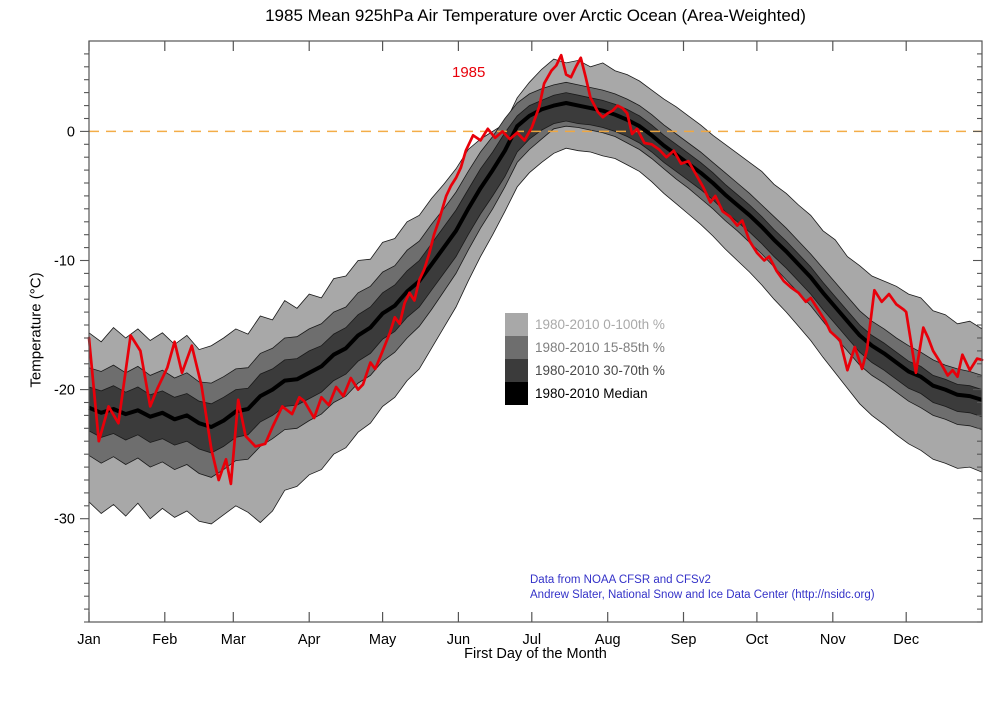  Describe the element at coordinates (164, 640) in the screenshot. I see `x-tick-label-Feb: Feb` at that location.